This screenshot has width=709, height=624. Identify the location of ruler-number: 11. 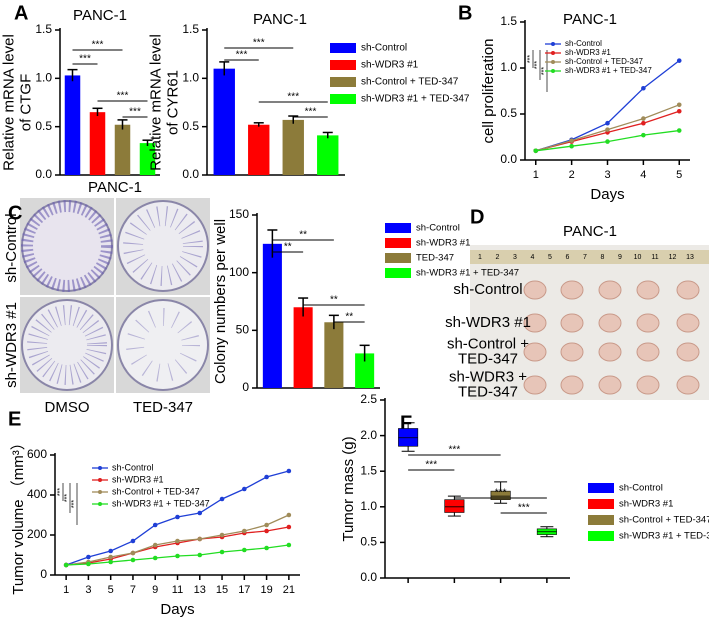
(654, 257).